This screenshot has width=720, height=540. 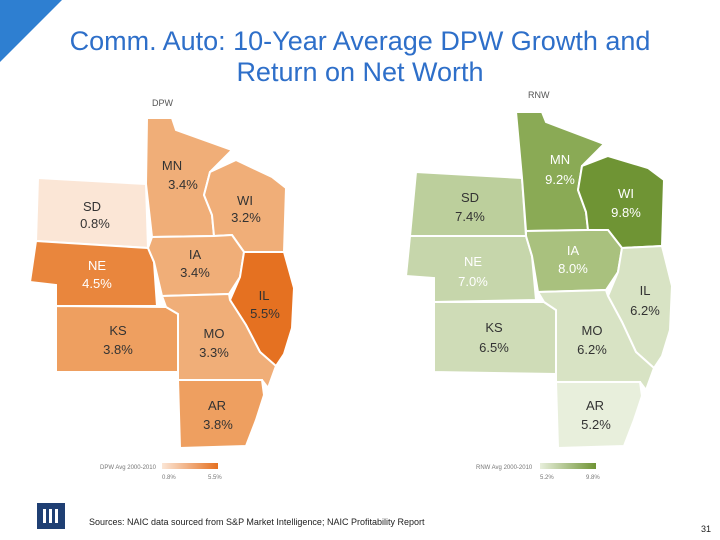 What do you see at coordinates (245, 200) in the screenshot?
I see `dpw-wi-abbr: WI` at bounding box center [245, 200].